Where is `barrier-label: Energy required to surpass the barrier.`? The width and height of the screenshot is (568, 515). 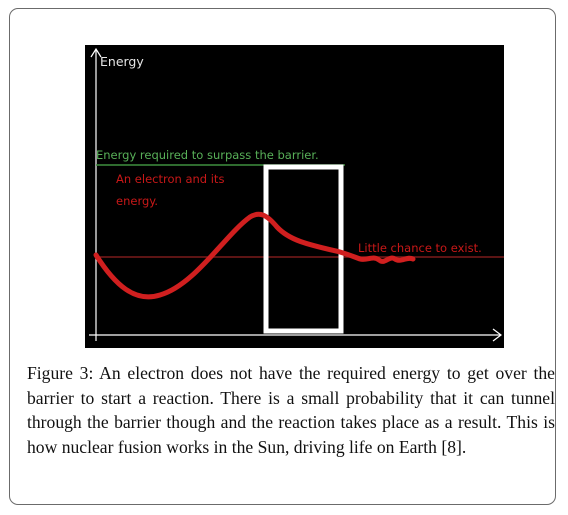
barrier-label: Energy required to surpass the barrier. is located at coordinates (207, 155).